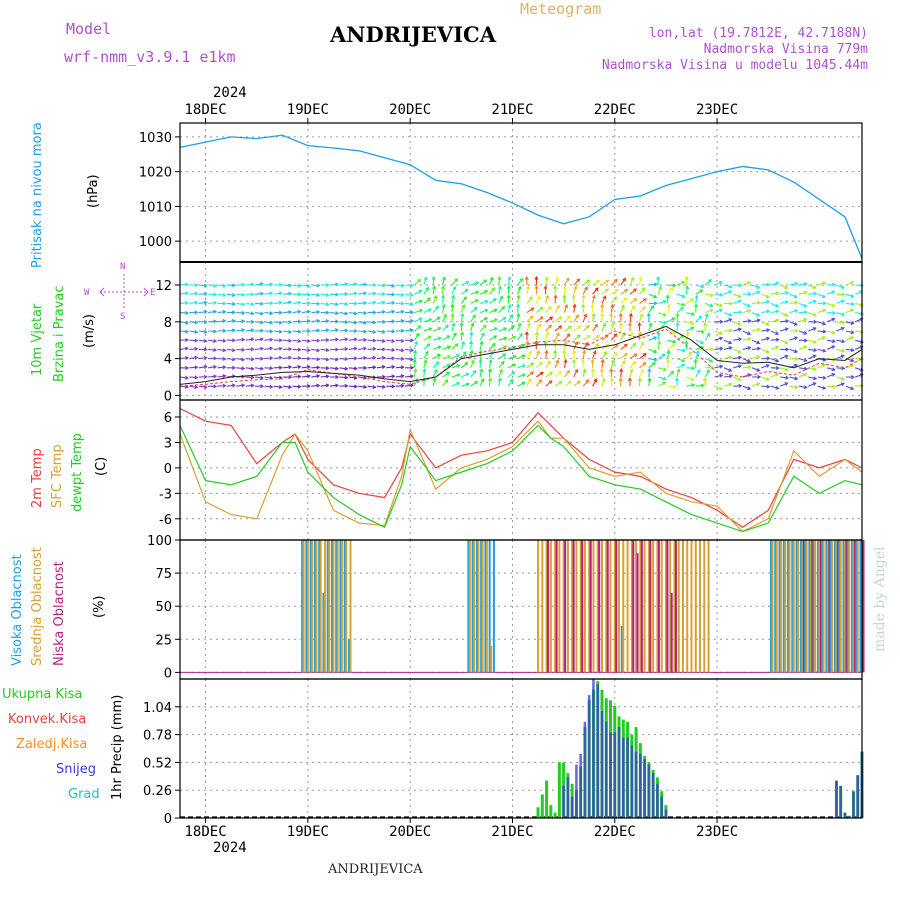  I want to click on y-tick-label-precip: 0, so click(168, 819).